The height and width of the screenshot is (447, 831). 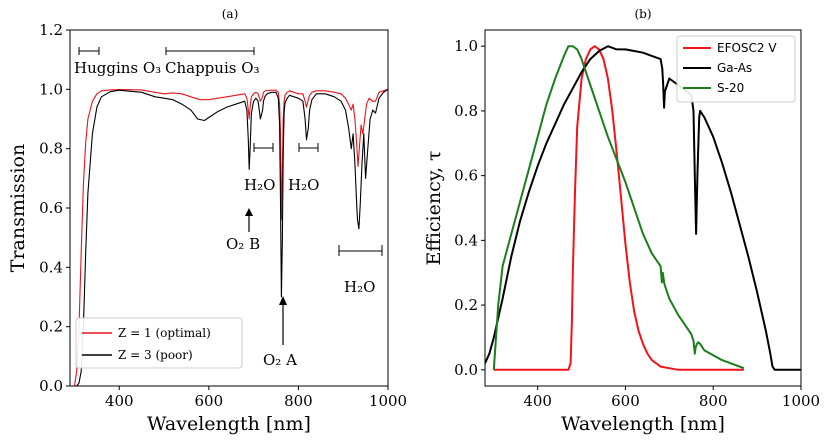 I want to click on annotation-o2b-label: O₂ B, so click(x=243, y=244).